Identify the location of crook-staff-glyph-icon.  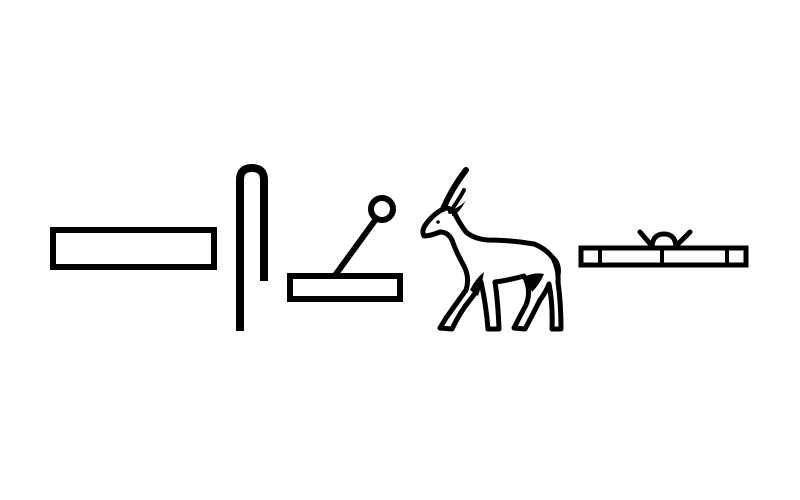
(252, 247).